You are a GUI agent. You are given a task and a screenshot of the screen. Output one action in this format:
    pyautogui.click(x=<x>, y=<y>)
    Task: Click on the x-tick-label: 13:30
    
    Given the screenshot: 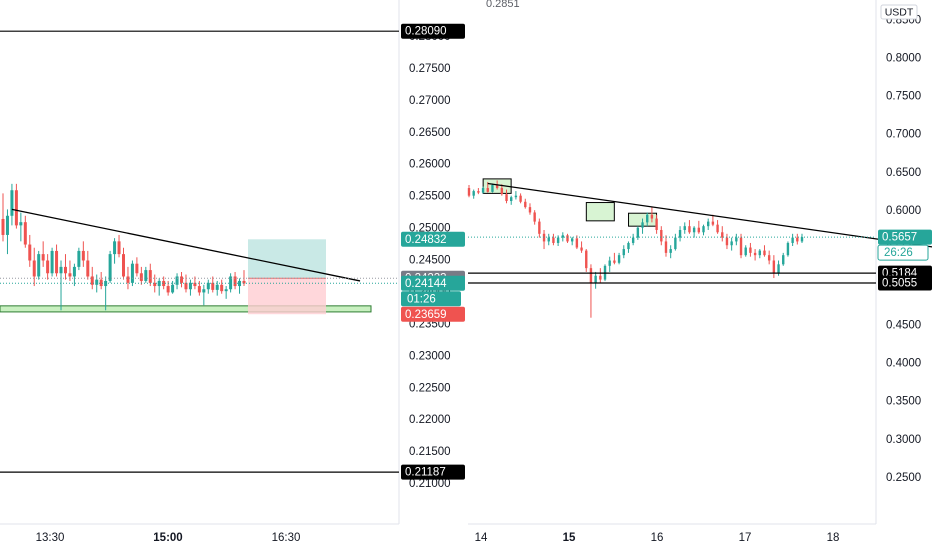 What is the action you would take?
    pyautogui.click(x=50, y=538)
    